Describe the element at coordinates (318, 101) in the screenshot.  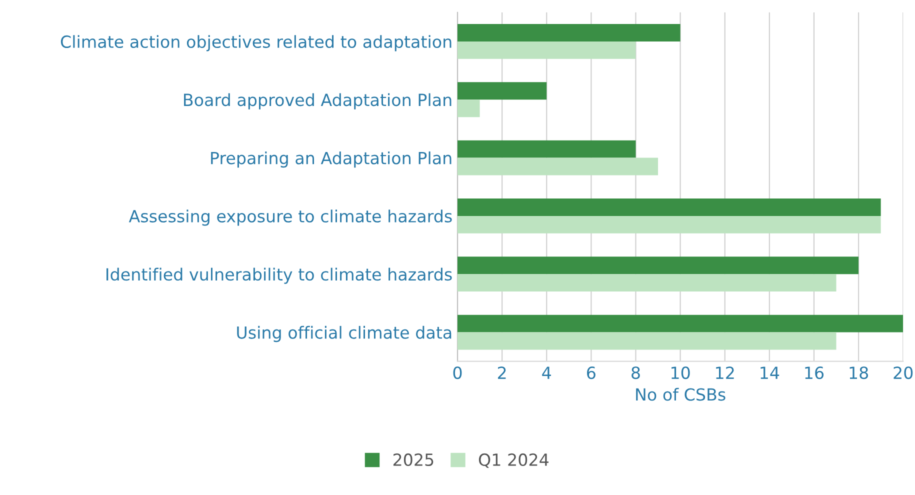
I see `y-tick-label: Board approved Adaptation Plan` at that location.